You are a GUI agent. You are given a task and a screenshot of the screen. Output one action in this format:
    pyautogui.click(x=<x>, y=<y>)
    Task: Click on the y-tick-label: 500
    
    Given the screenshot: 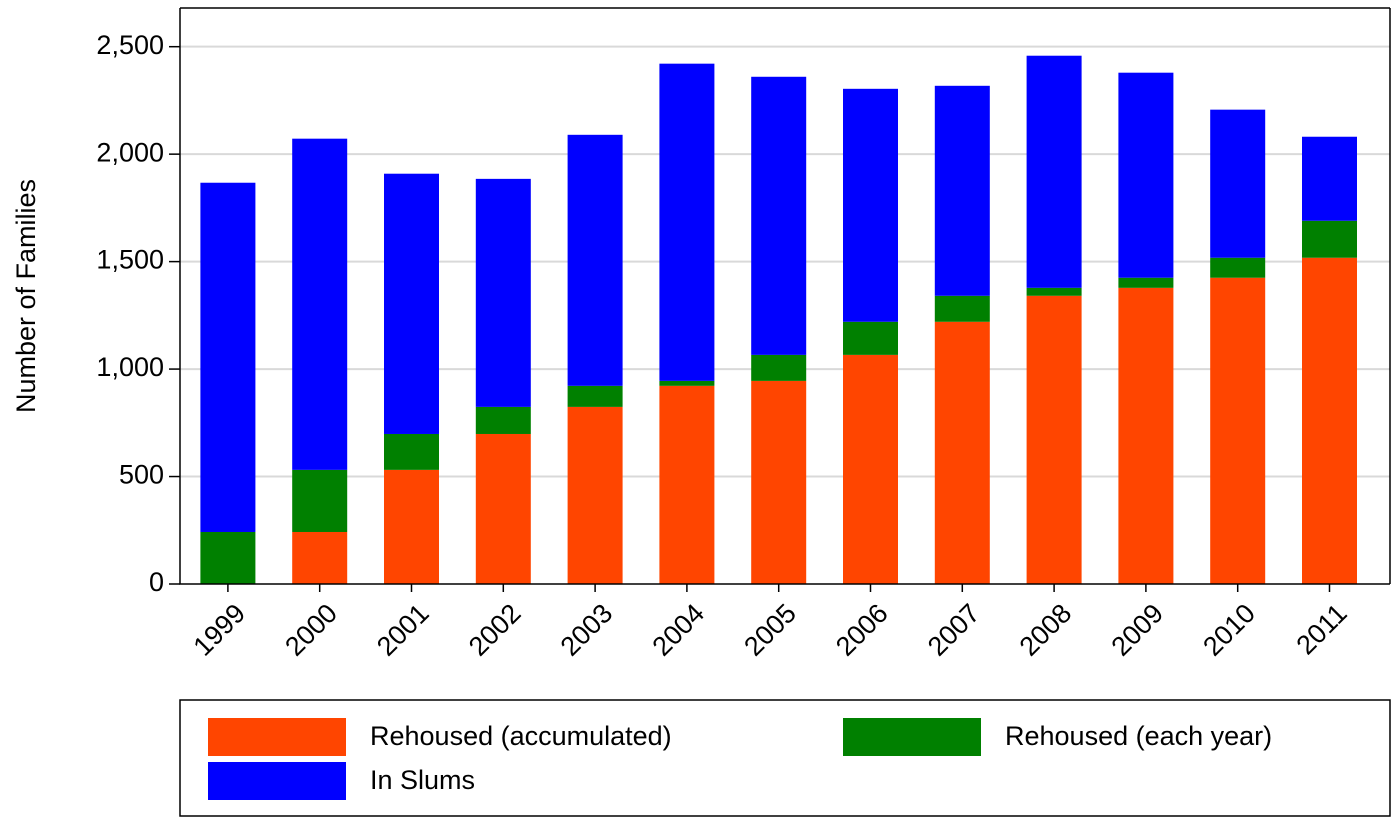 What is the action you would take?
    pyautogui.click(x=141, y=475)
    